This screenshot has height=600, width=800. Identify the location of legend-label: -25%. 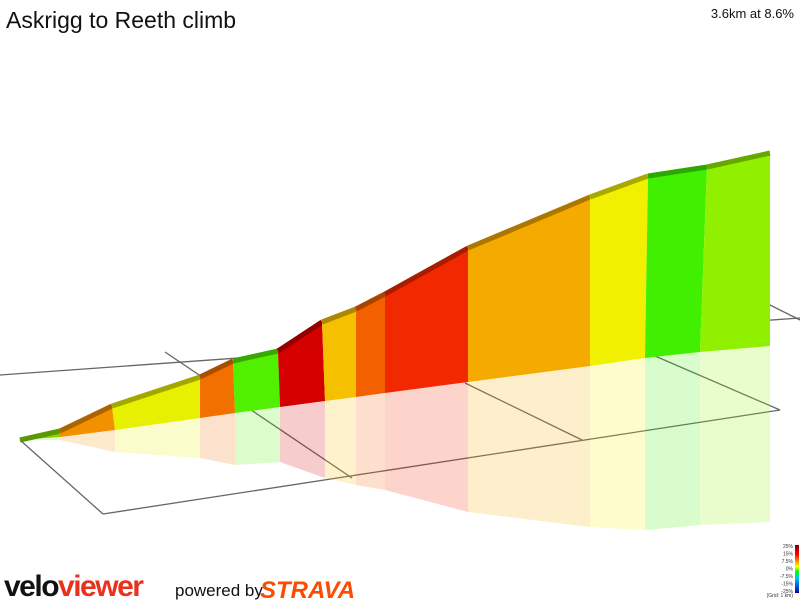
(787, 592).